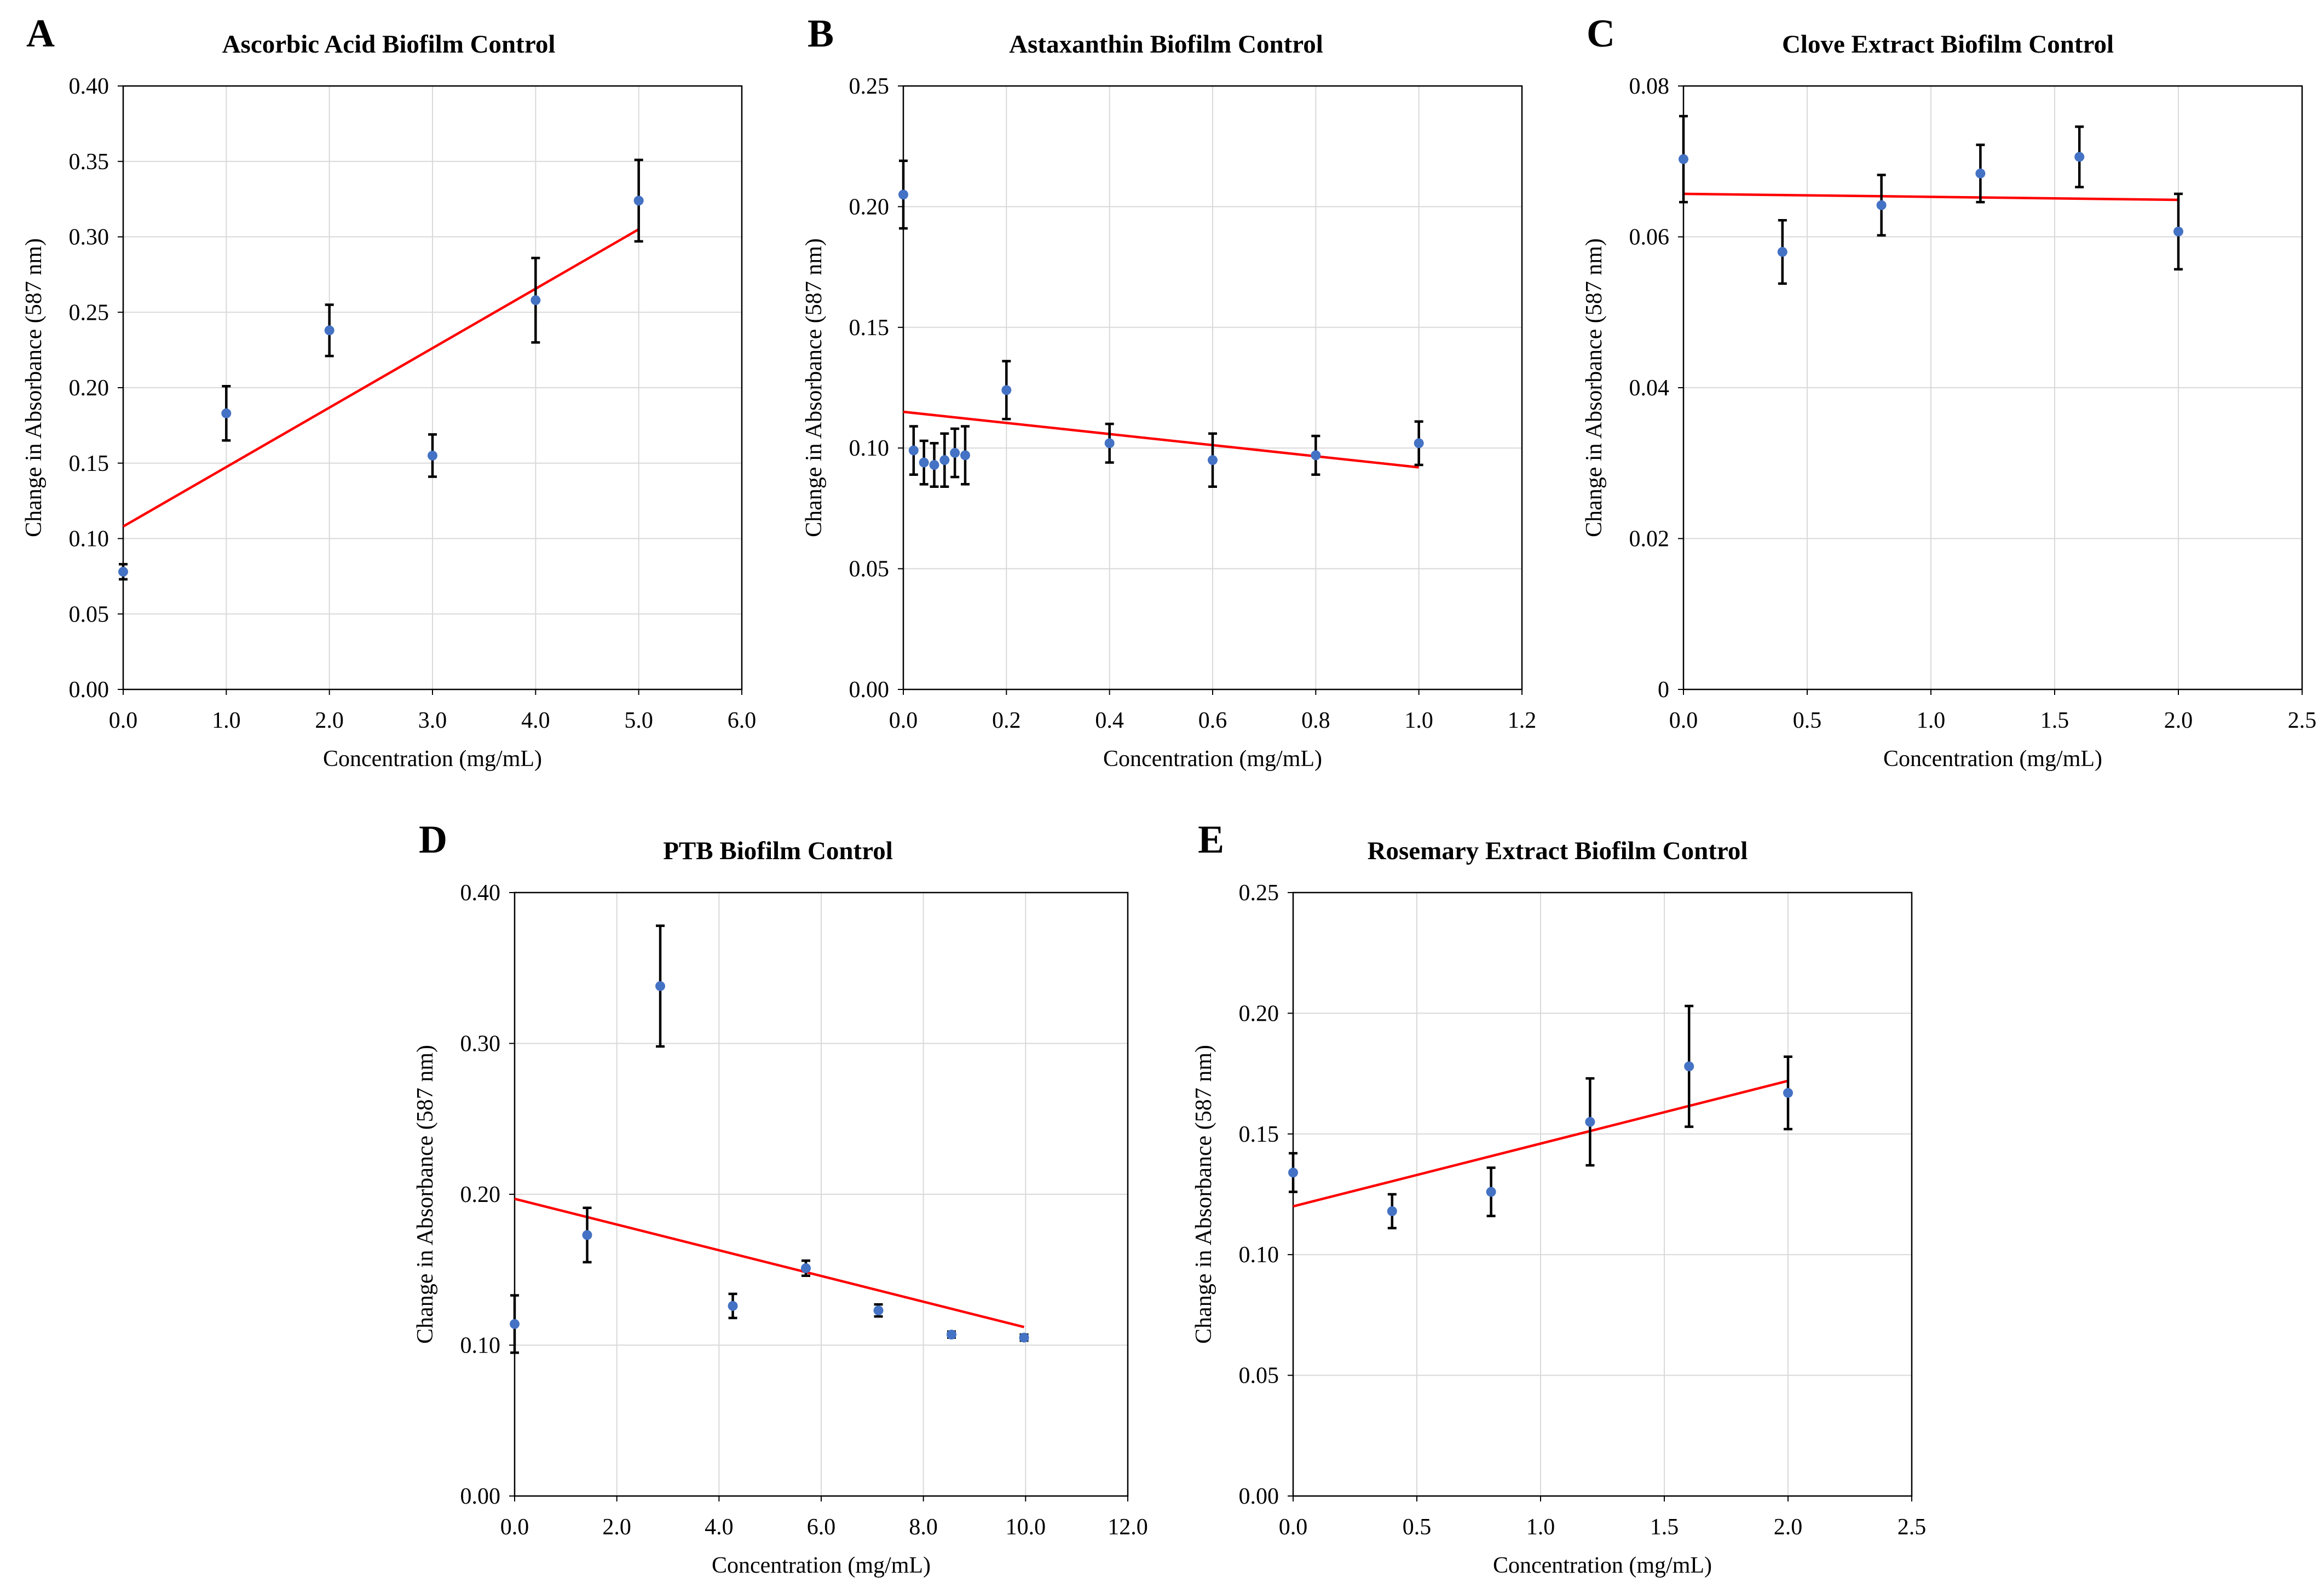 Image resolution: width=2324 pixels, height=1588 pixels. Describe the element at coordinates (89, 86) in the screenshot. I see `y-tick-label: 0.40` at that location.